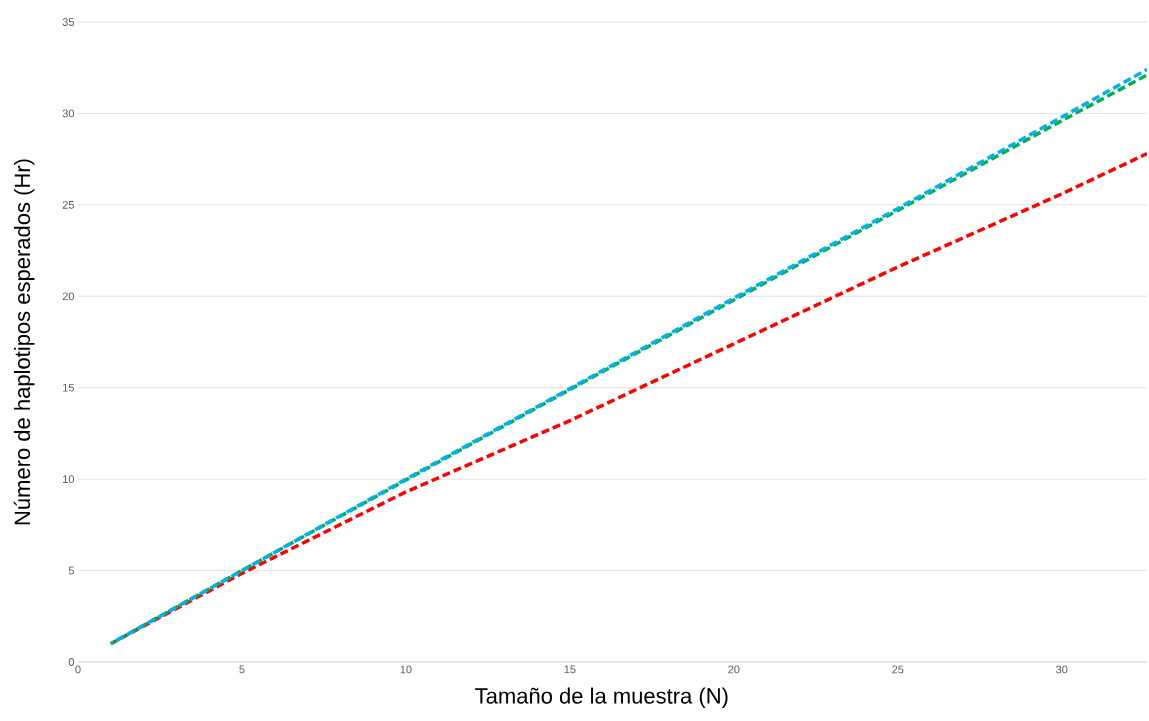 Image resolution: width=1149 pixels, height=721 pixels. I want to click on y-tick-label: 10, so click(69, 479).